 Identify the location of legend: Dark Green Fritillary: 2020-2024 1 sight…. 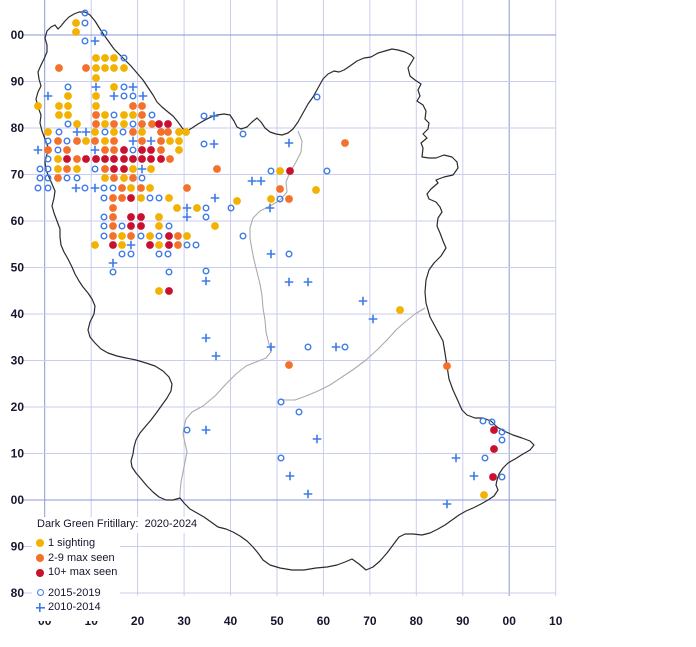
(114, 569).